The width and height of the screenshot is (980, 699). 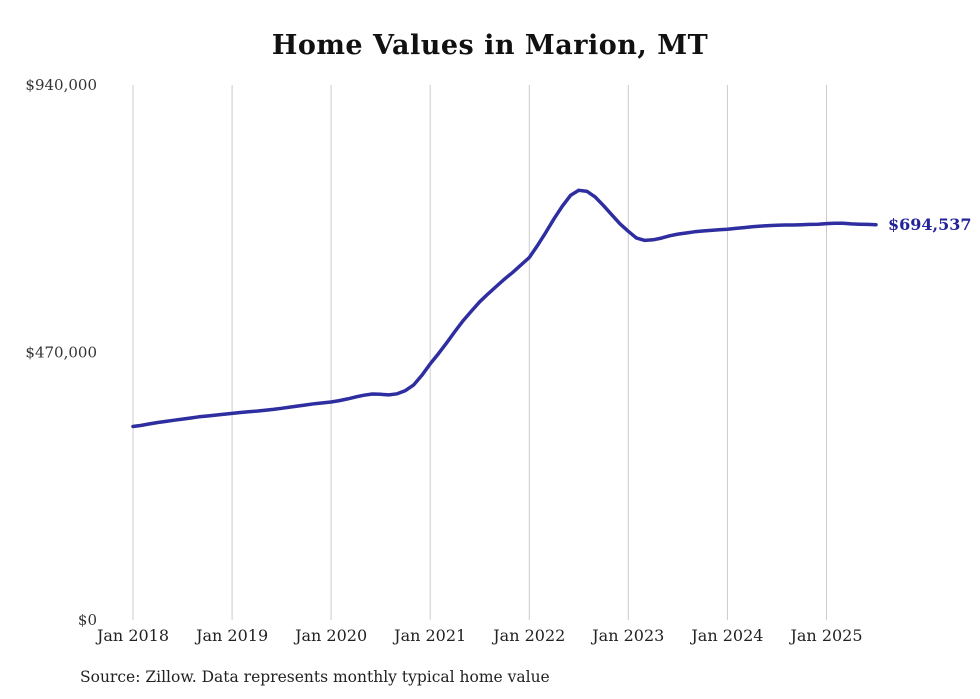 What do you see at coordinates (627, 635) in the screenshot?
I see `x-axis-tick-label: Jan 2023` at bounding box center [627, 635].